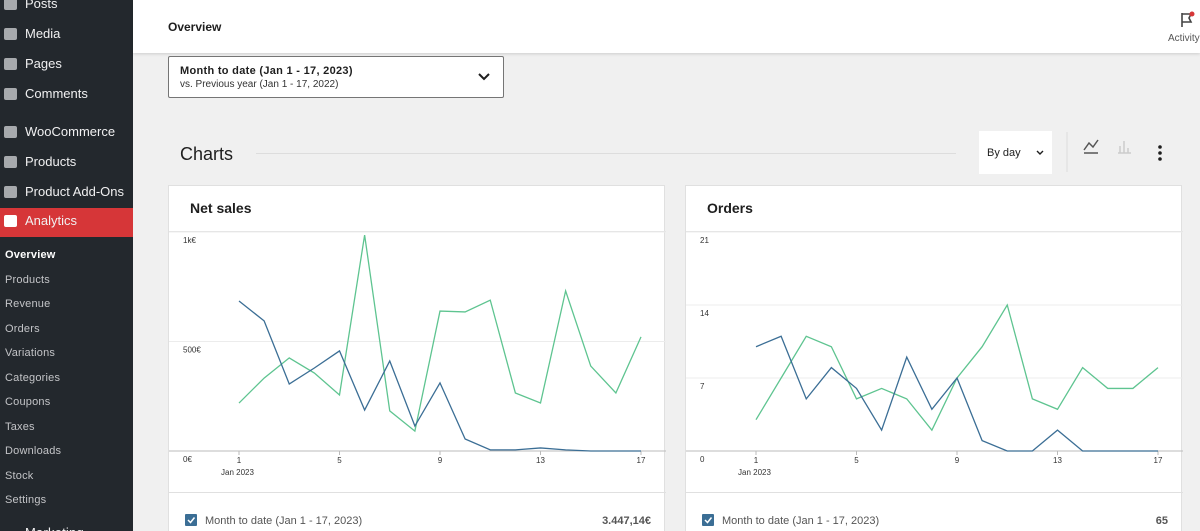 This screenshot has width=1200, height=531. What do you see at coordinates (41, 5) in the screenshot?
I see `menu-item: Posts` at bounding box center [41, 5].